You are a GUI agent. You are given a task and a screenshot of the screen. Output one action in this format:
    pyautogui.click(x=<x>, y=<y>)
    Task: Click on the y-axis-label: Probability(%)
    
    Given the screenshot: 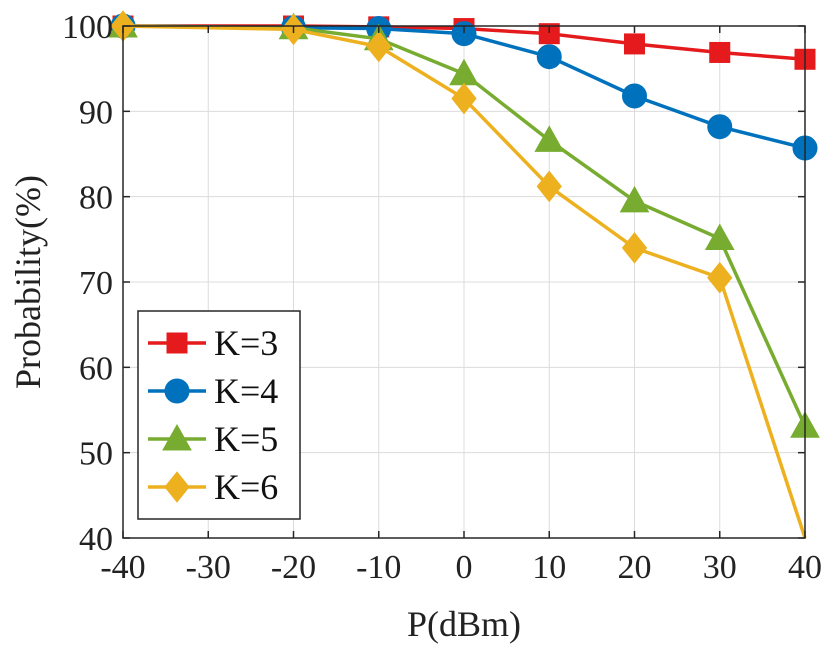 What is the action you would take?
    pyautogui.click(x=28, y=282)
    